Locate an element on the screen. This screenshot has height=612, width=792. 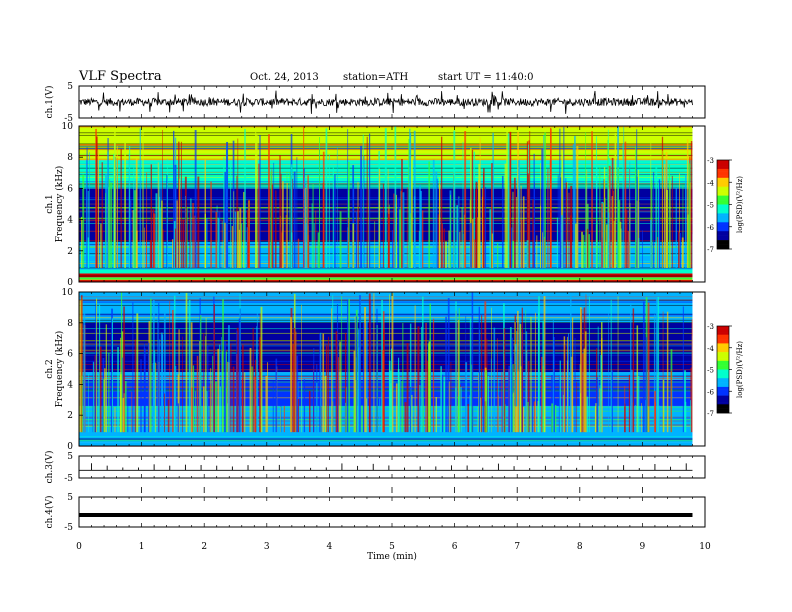
y-tick-label: 2 is located at coordinates (70, 252).